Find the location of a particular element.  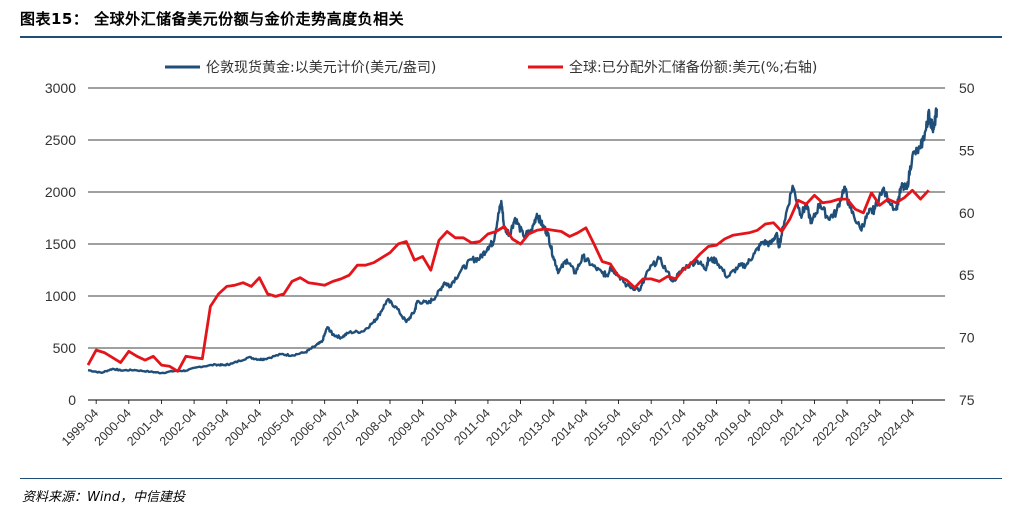

source-note: 资料来源：Wind，中信建投 is located at coordinates (103, 497).